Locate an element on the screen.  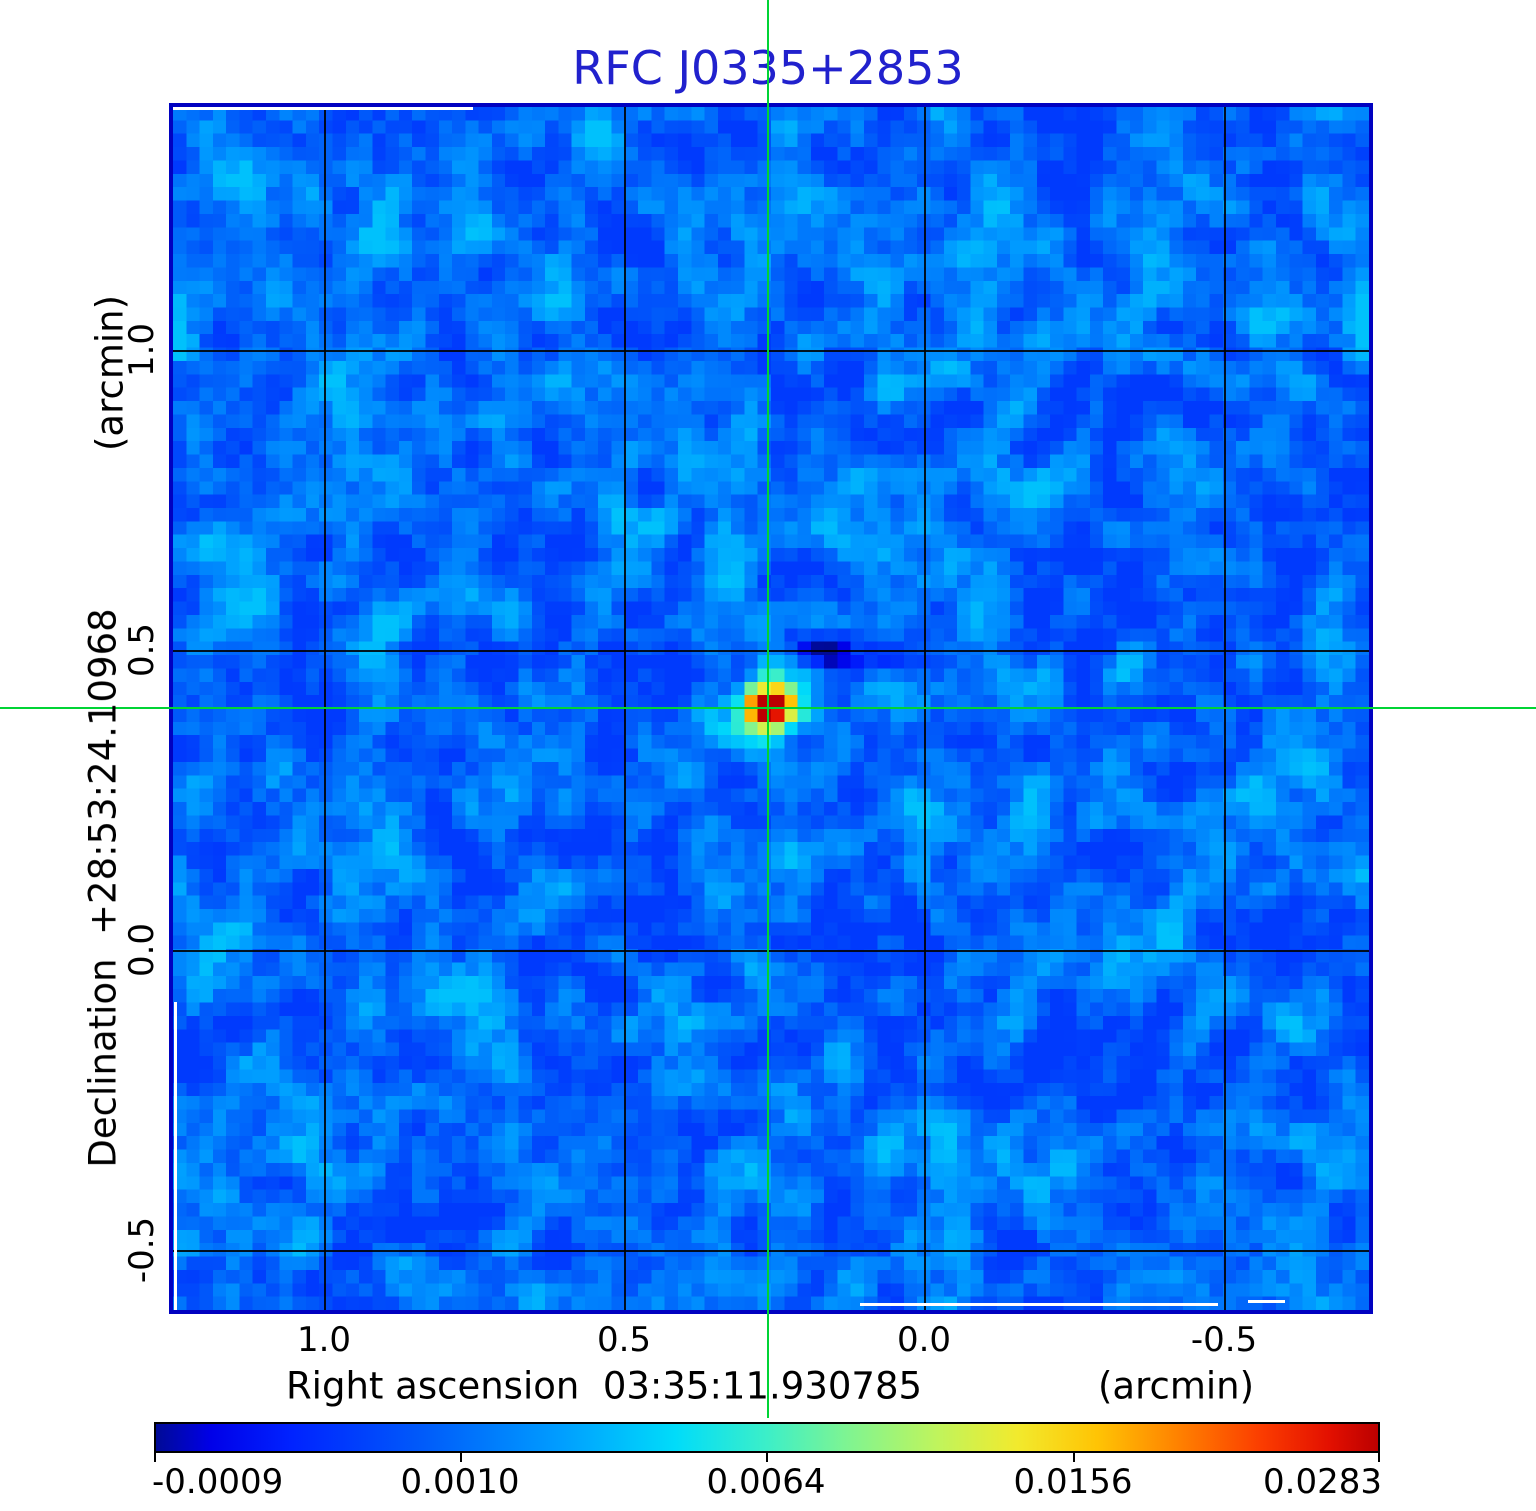
x-axis-tick-label: 0.0 is located at coordinates (924, 1340).